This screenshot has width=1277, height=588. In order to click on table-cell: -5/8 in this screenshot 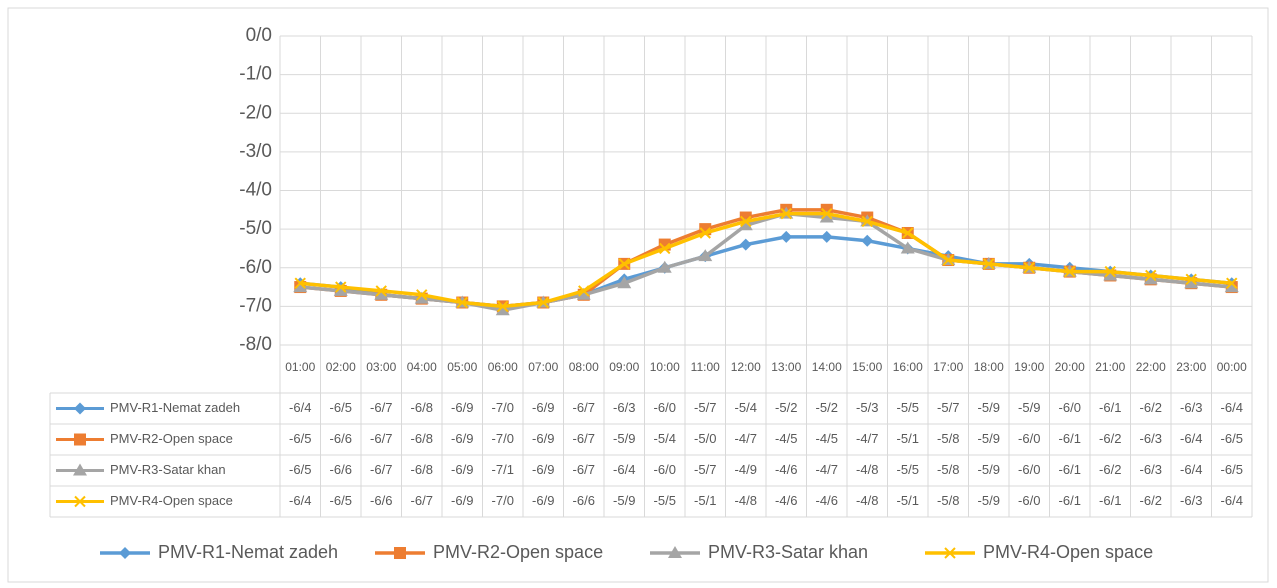, I will do `click(948, 500)`.